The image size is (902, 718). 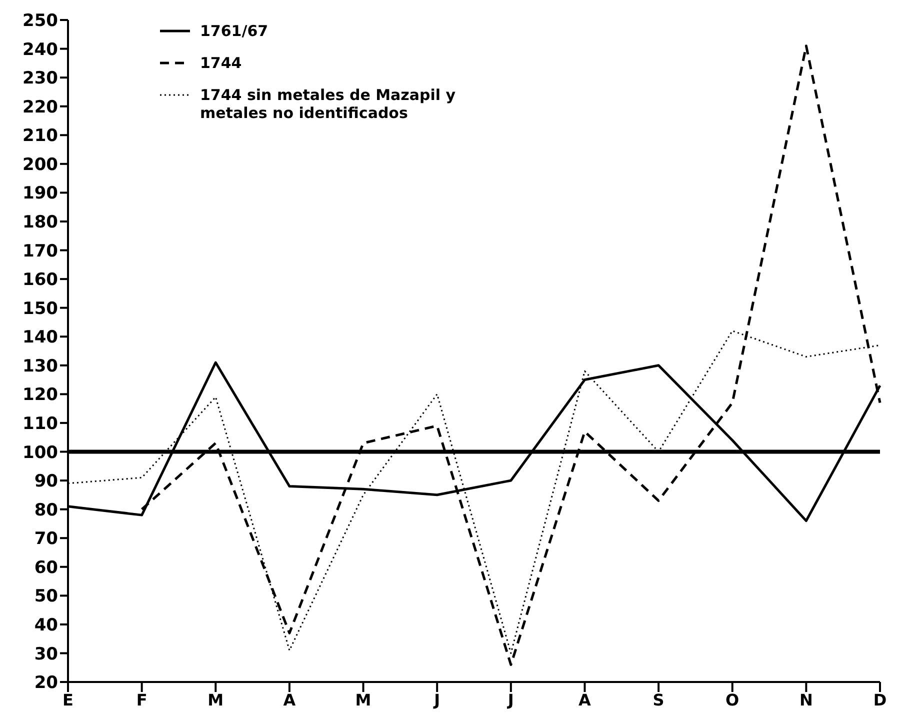 What do you see at coordinates (46, 683) in the screenshot?
I see `y-tick-label: 20` at bounding box center [46, 683].